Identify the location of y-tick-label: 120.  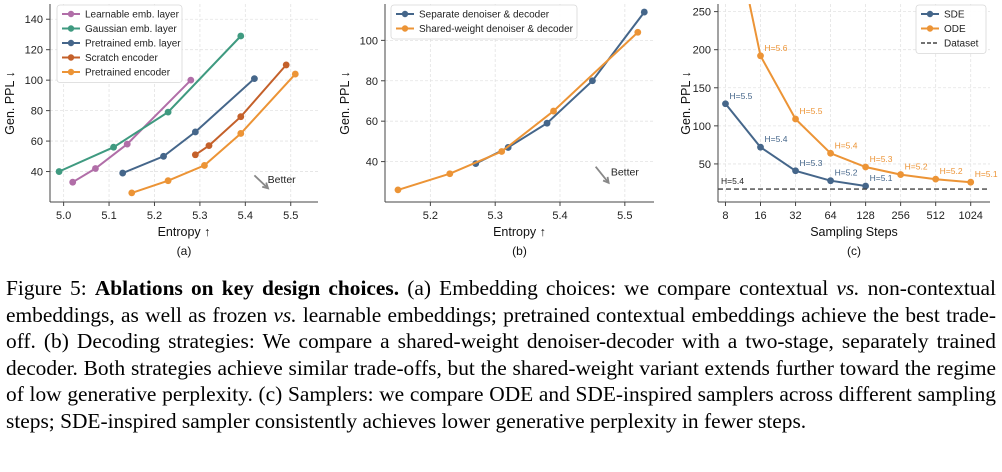
(34, 51).